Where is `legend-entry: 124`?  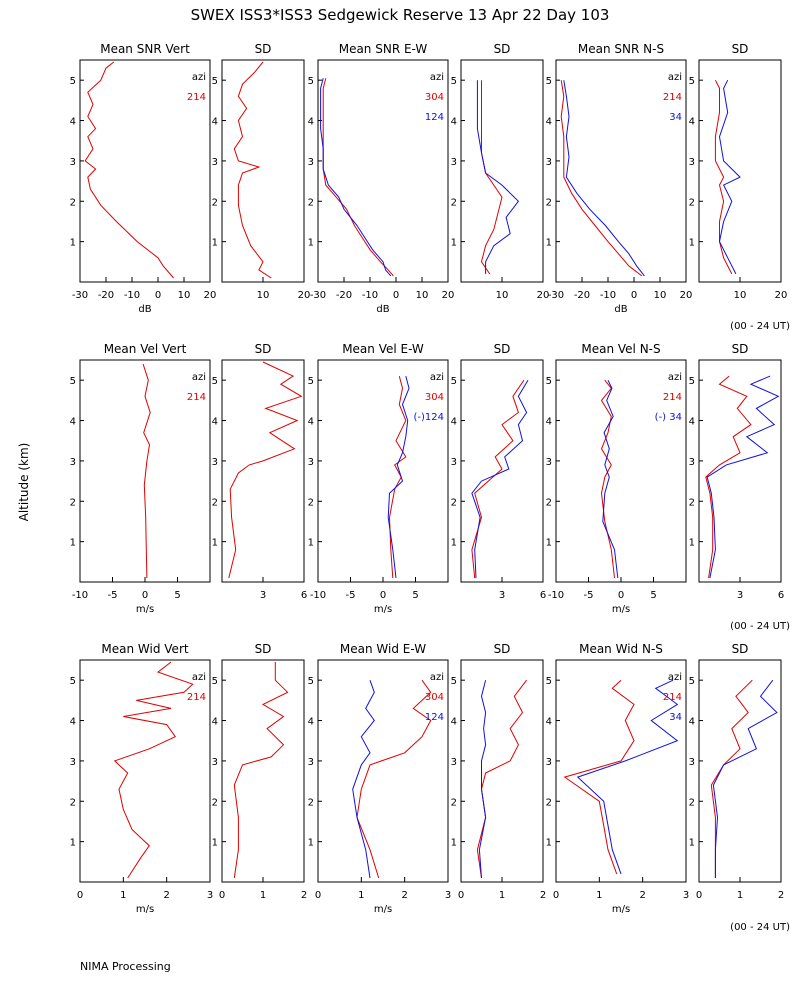
legend-entry: 124 is located at coordinates (434, 717).